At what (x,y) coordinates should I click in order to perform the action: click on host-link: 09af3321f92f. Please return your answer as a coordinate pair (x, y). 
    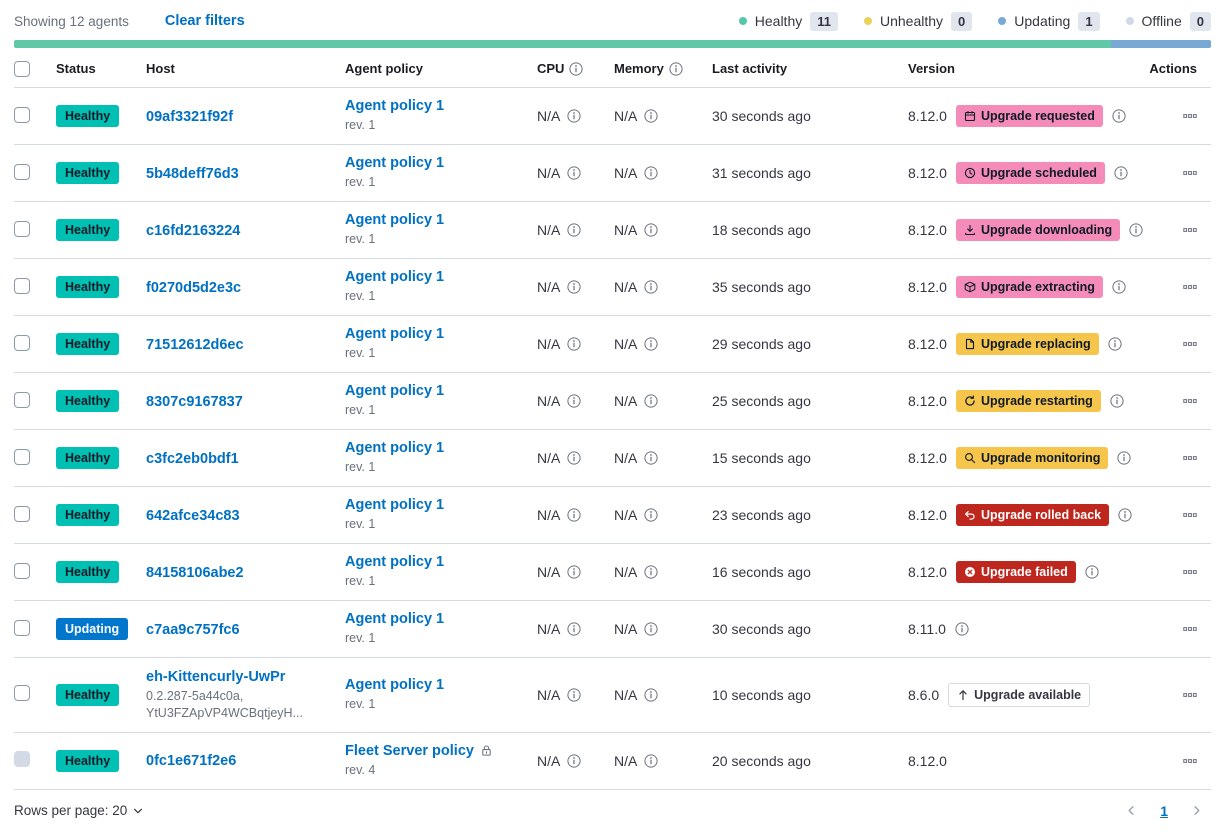
    Looking at the image, I should click on (190, 116).